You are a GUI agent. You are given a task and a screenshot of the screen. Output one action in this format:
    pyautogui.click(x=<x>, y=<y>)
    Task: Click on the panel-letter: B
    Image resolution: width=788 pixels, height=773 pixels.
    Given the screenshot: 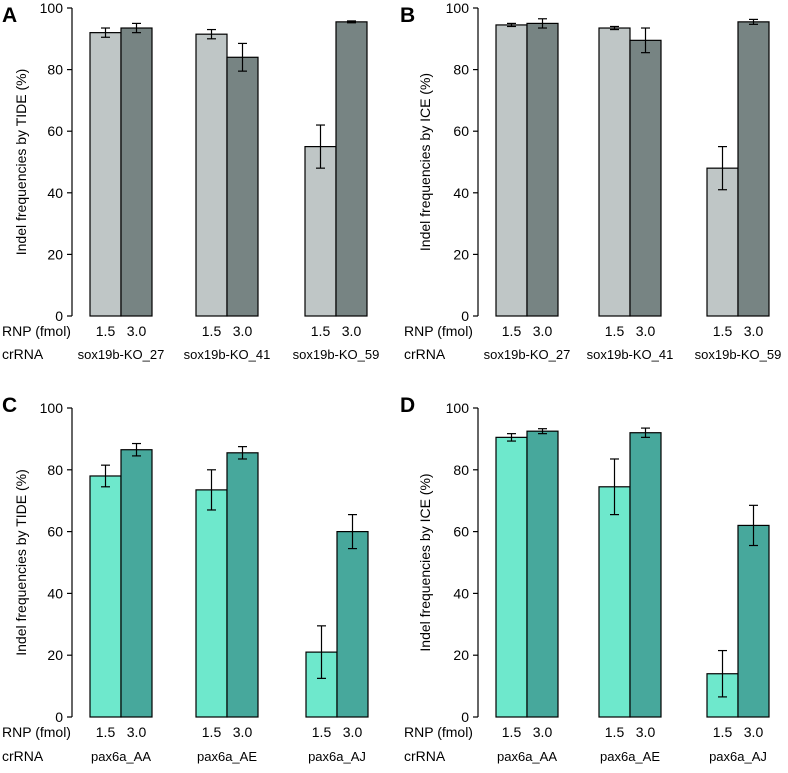 What is the action you would take?
    pyautogui.click(x=407, y=15)
    